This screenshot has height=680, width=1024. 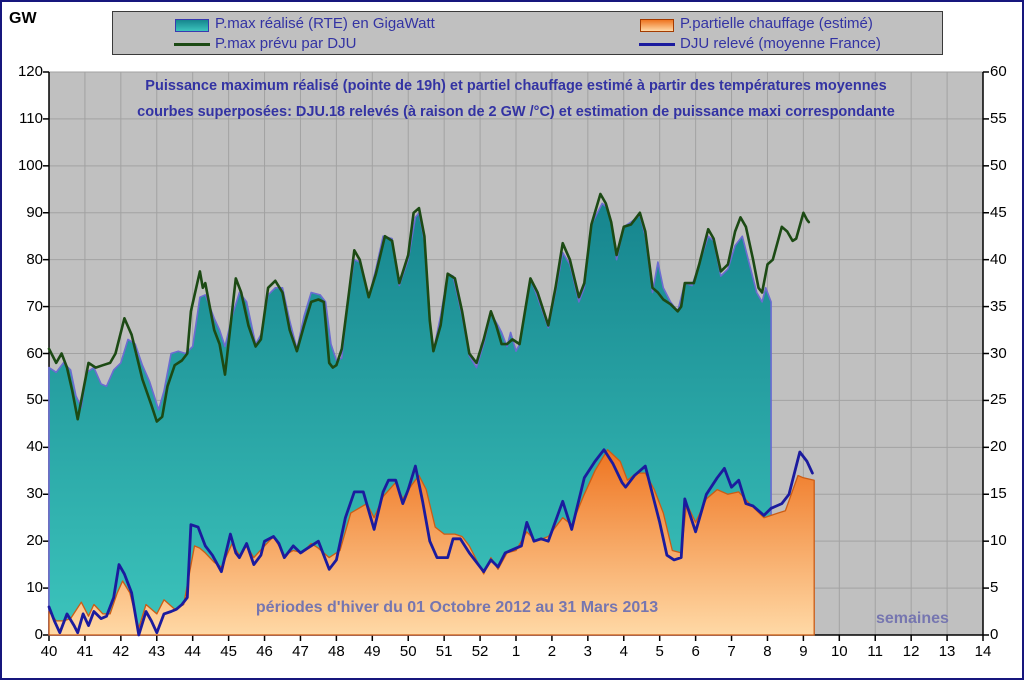 I want to click on left-axis-unit-label: GW, so click(x=23, y=18).